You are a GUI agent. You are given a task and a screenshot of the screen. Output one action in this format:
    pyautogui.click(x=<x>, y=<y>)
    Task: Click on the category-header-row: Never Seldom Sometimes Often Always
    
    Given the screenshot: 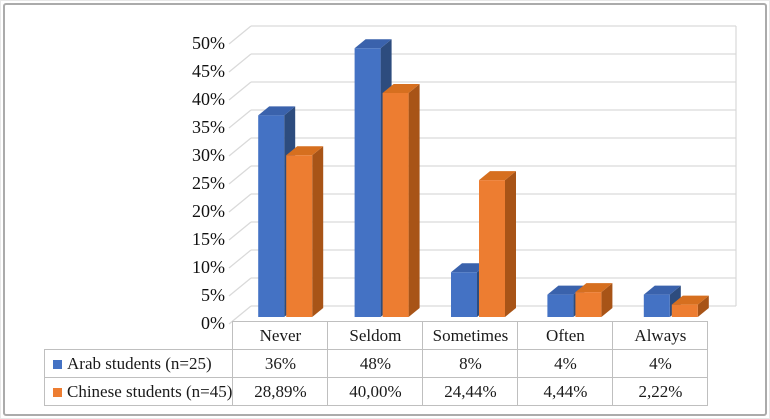 What is the action you would take?
    pyautogui.click(x=376, y=335)
    